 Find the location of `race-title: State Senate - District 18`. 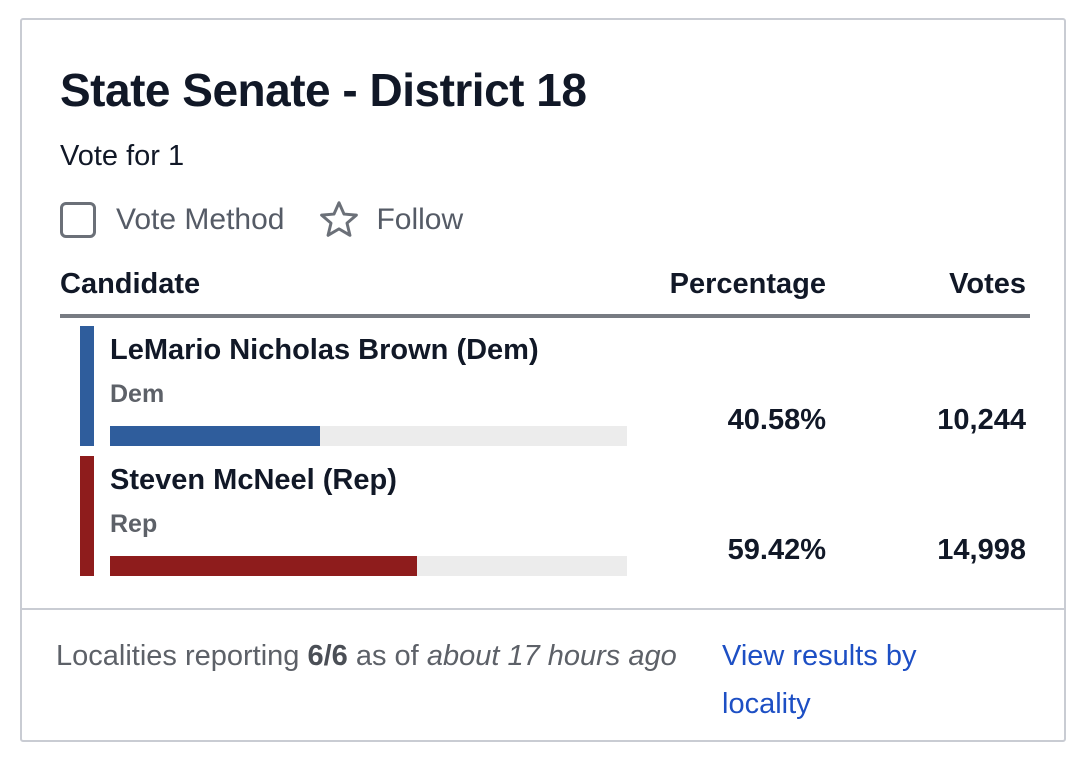

race-title: State Senate - District 18 is located at coordinates (323, 90).